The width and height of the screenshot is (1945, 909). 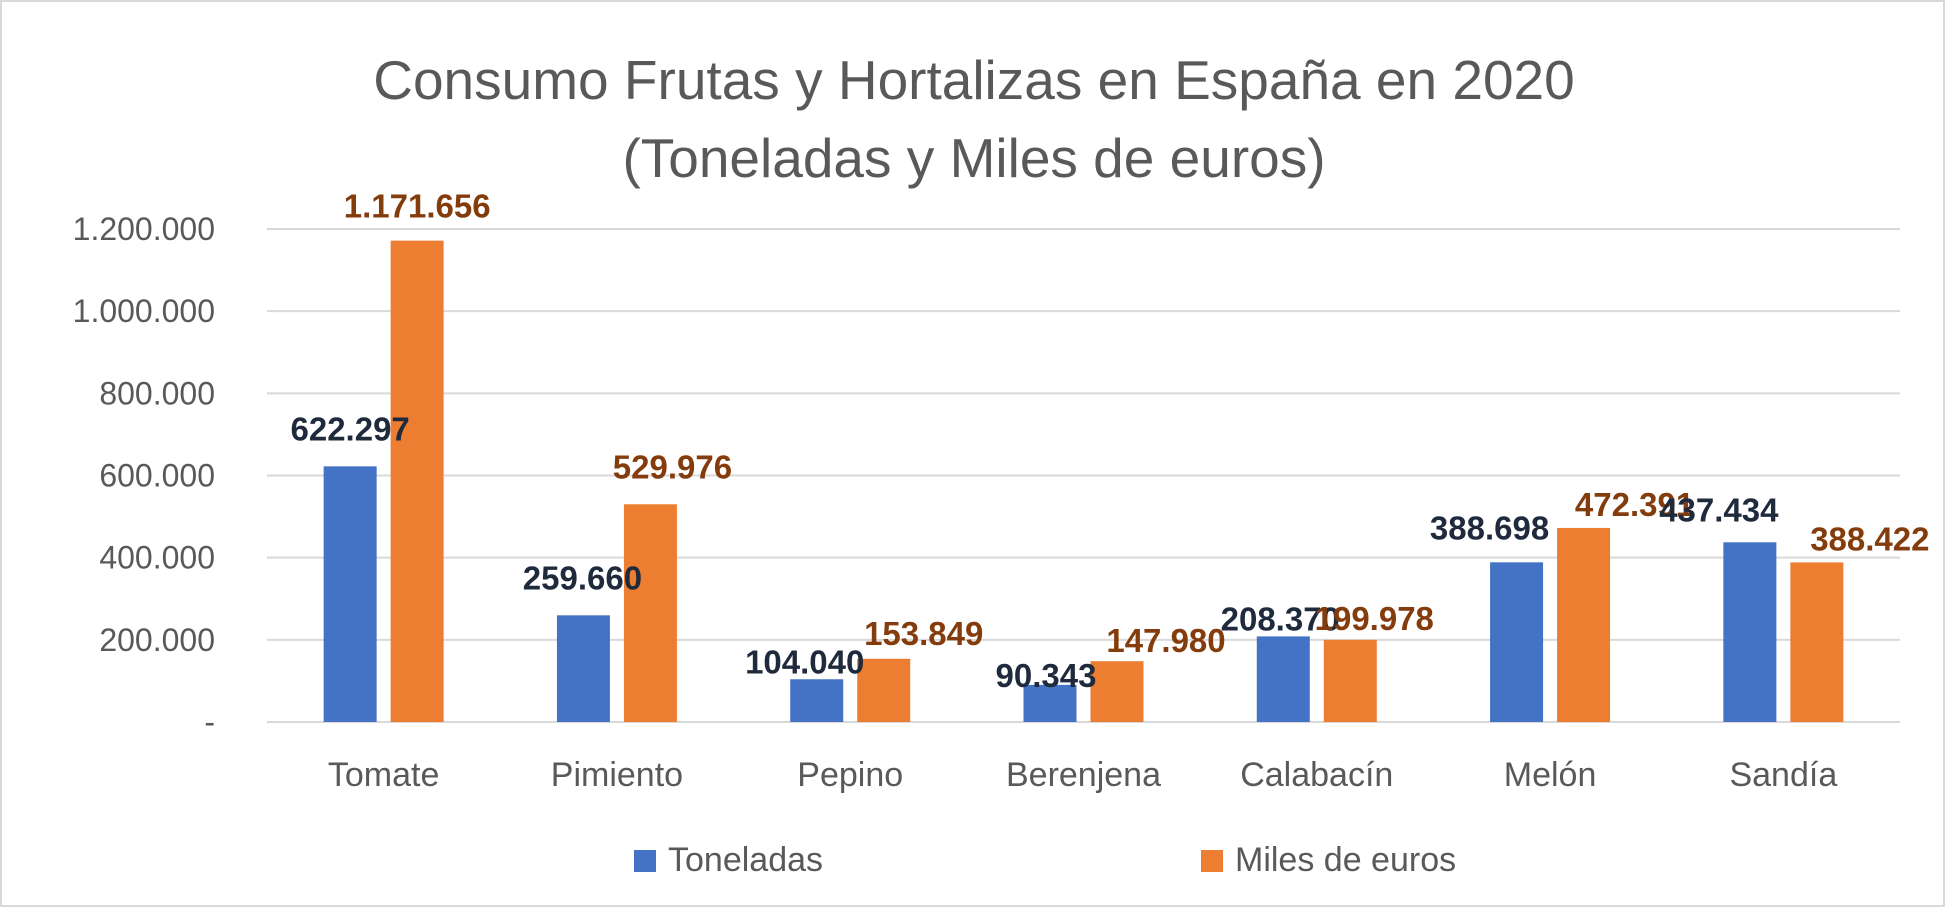 I want to click on data-label: 472.391, so click(x=1634, y=504).